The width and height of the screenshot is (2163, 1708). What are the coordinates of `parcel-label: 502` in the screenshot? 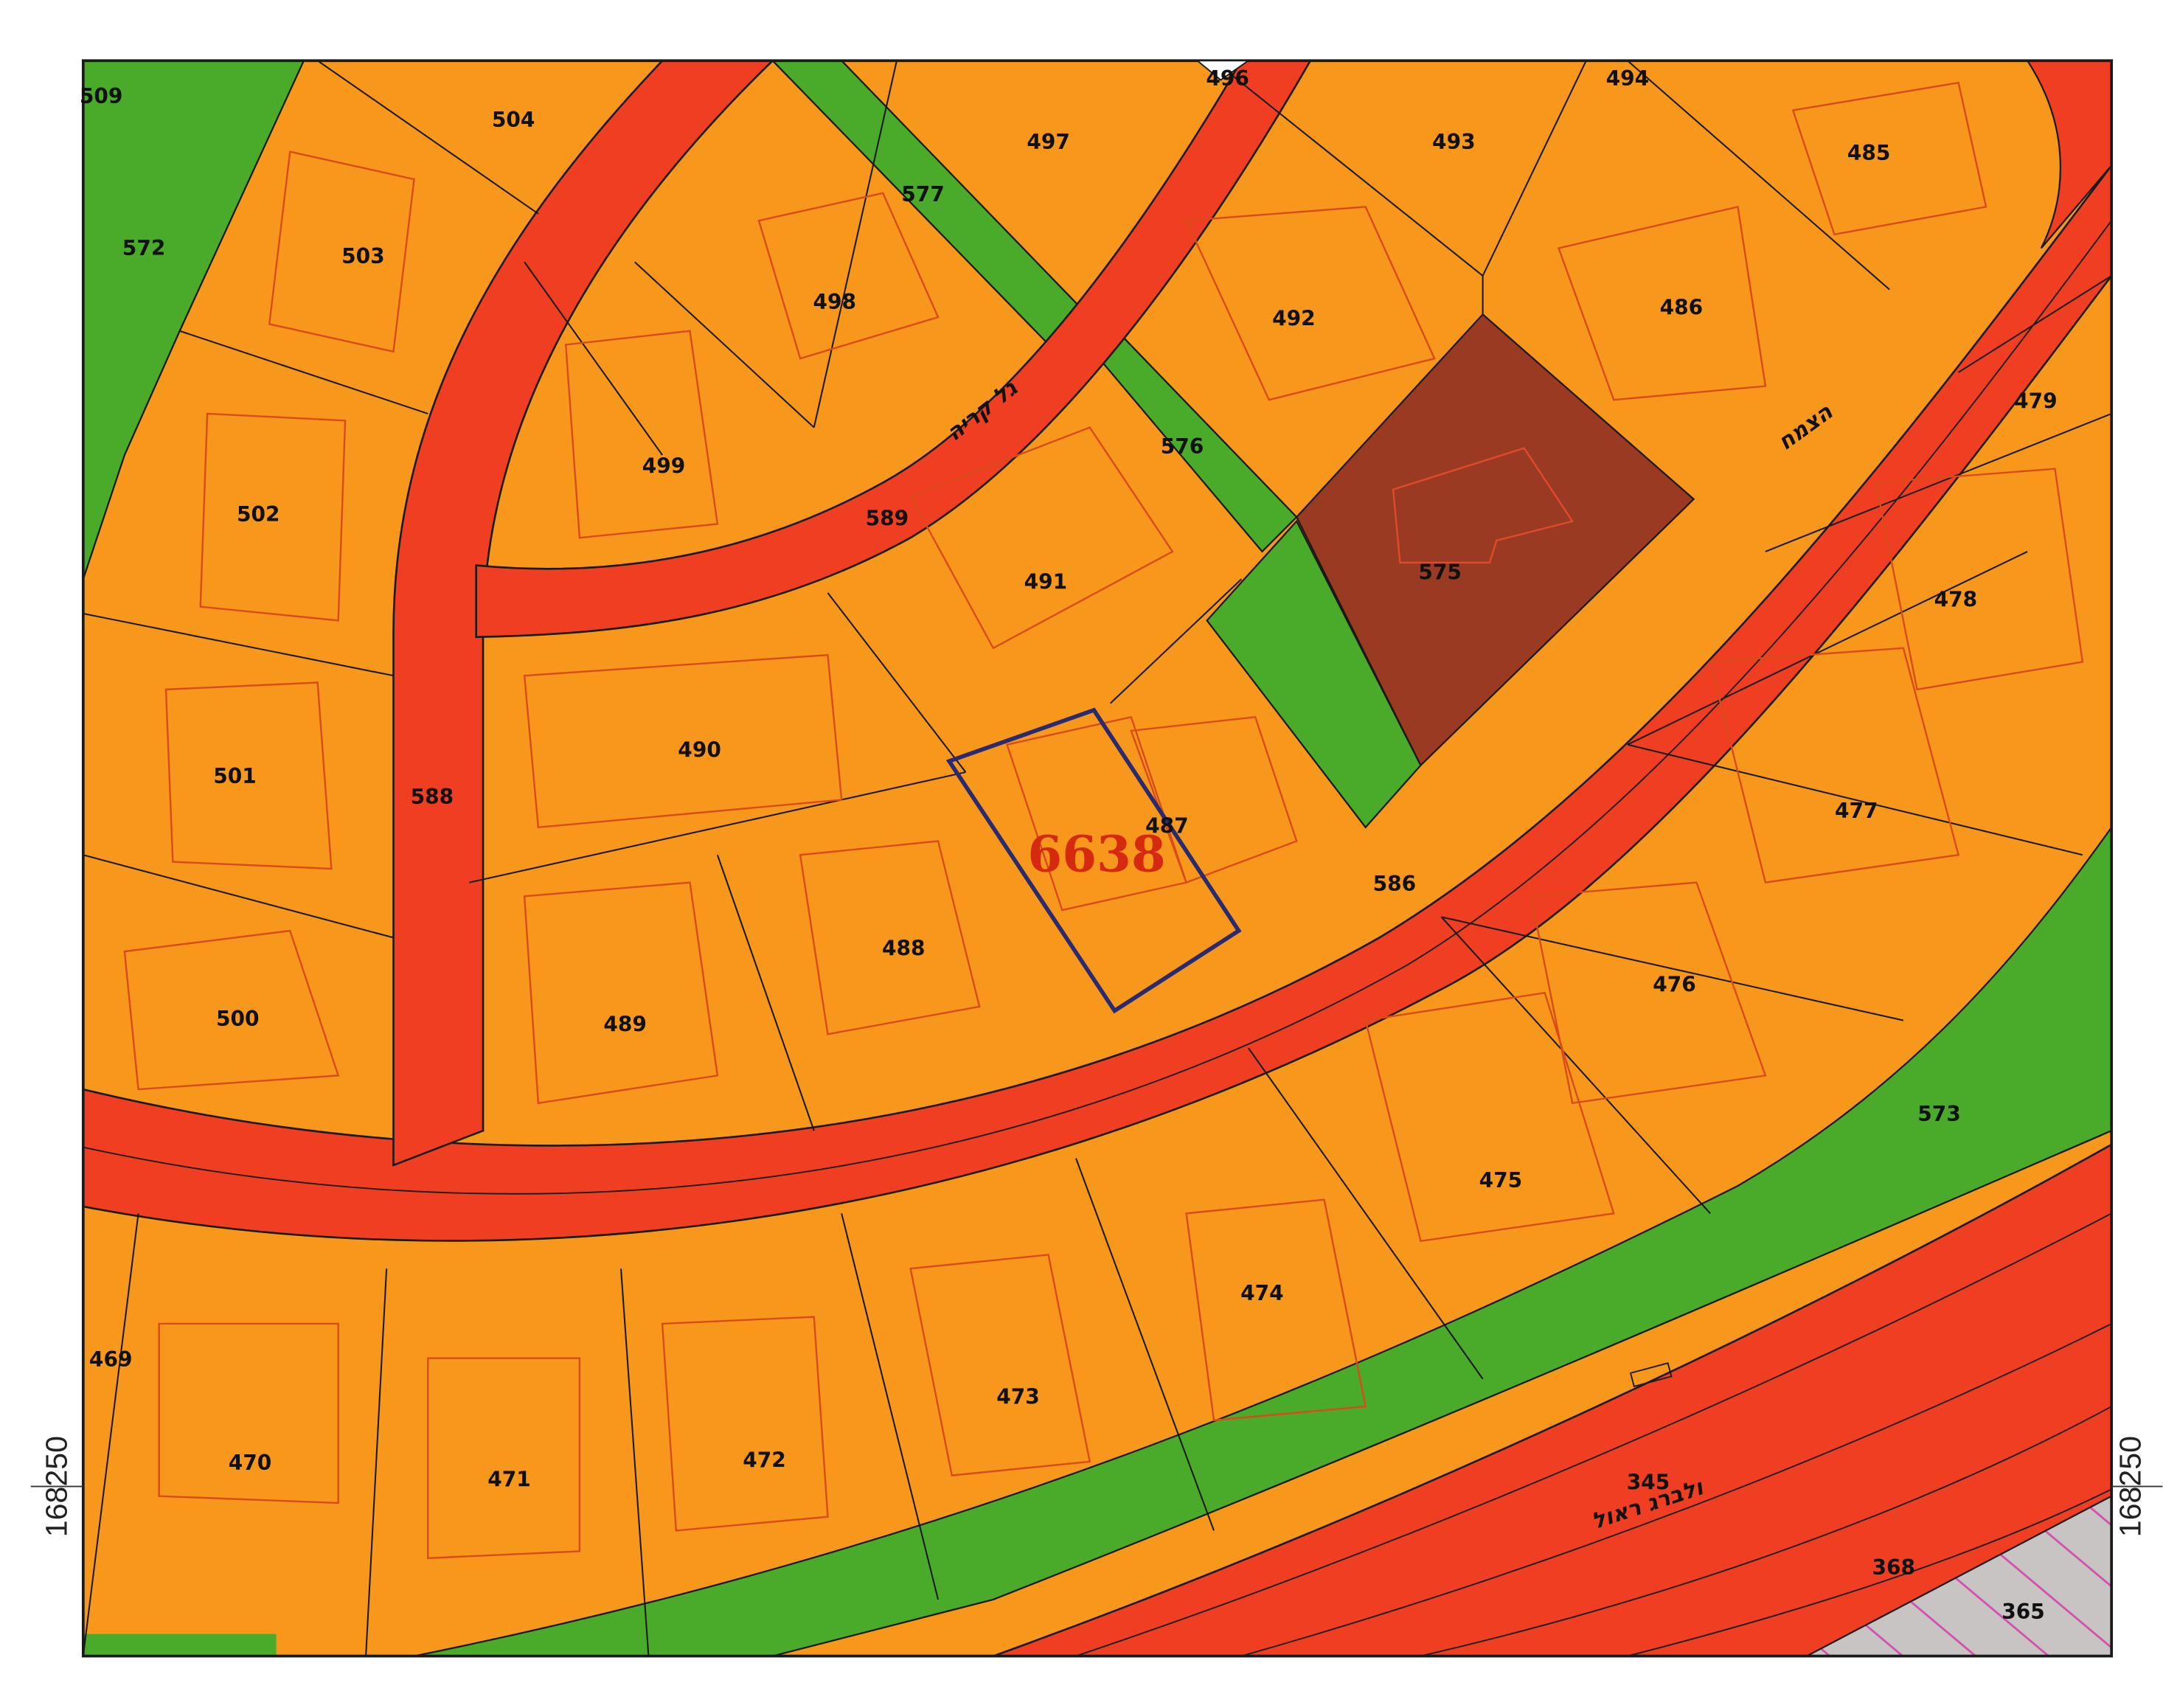 It's located at (258, 514).